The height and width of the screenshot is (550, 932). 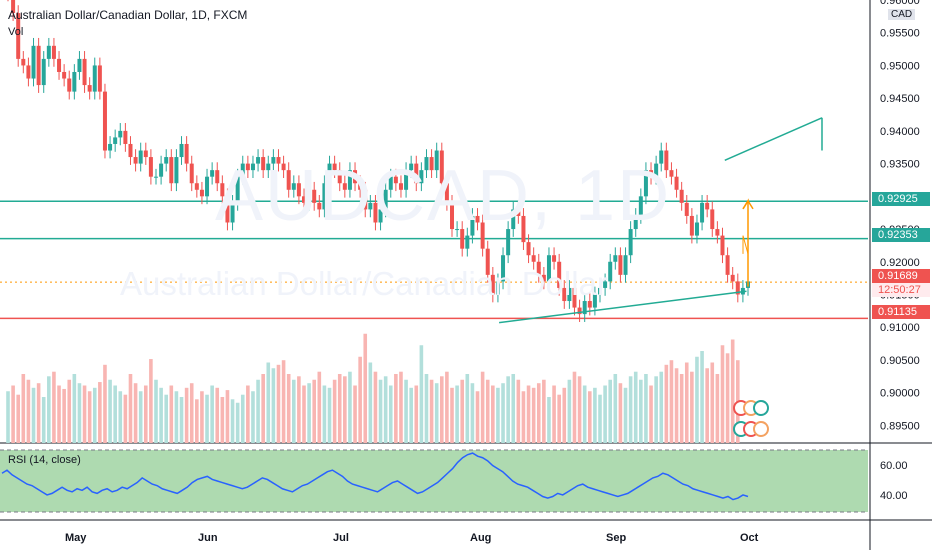 What do you see at coordinates (894, 466) in the screenshot?
I see `rsi-level-60: 60.00` at bounding box center [894, 466].